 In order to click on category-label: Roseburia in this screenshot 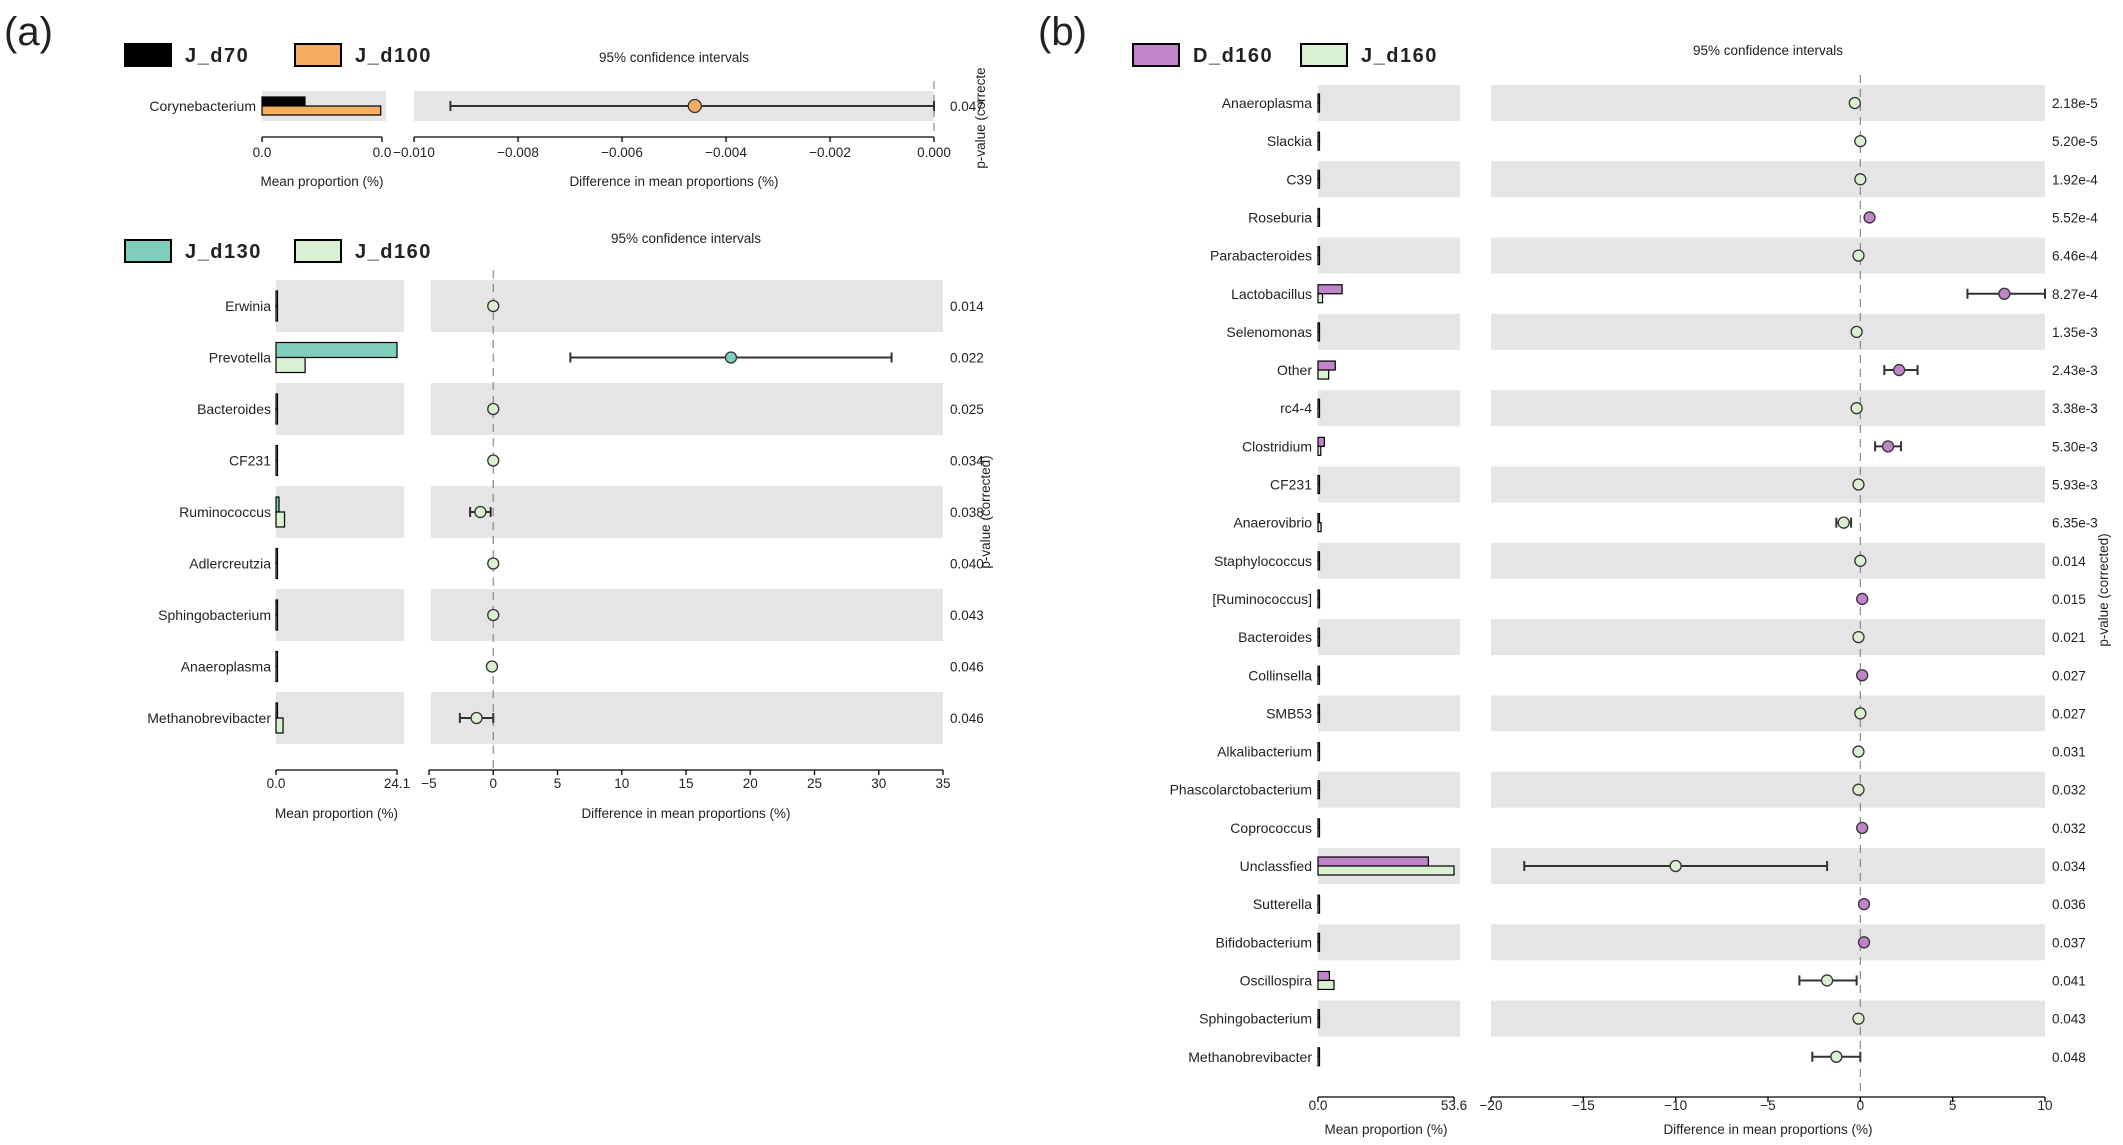, I will do `click(1280, 217)`.